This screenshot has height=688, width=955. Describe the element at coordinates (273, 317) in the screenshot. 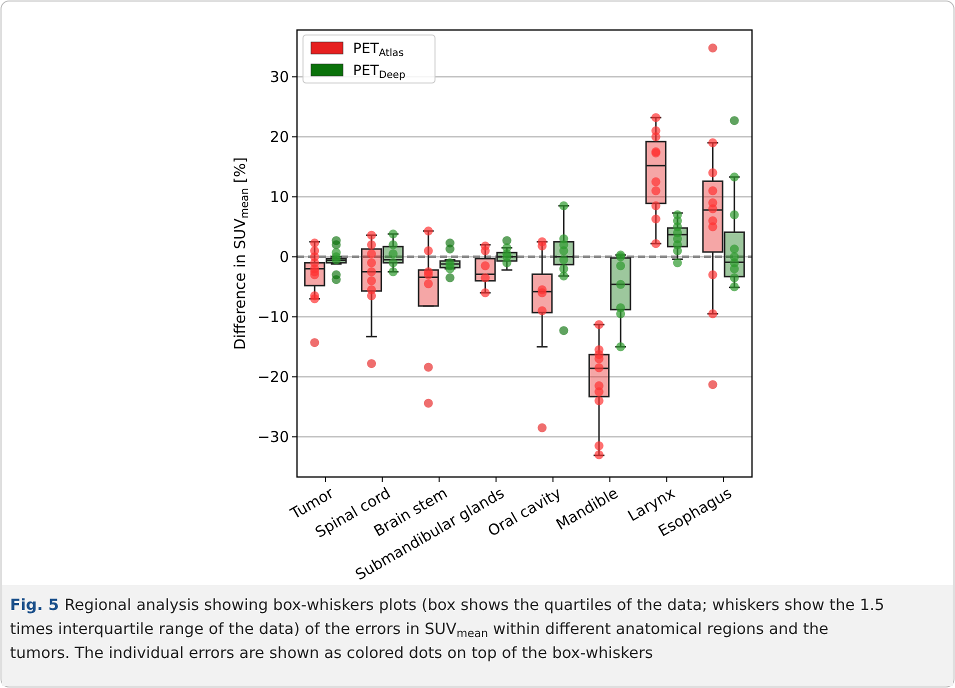

I see `y-tick-label: −10` at that location.